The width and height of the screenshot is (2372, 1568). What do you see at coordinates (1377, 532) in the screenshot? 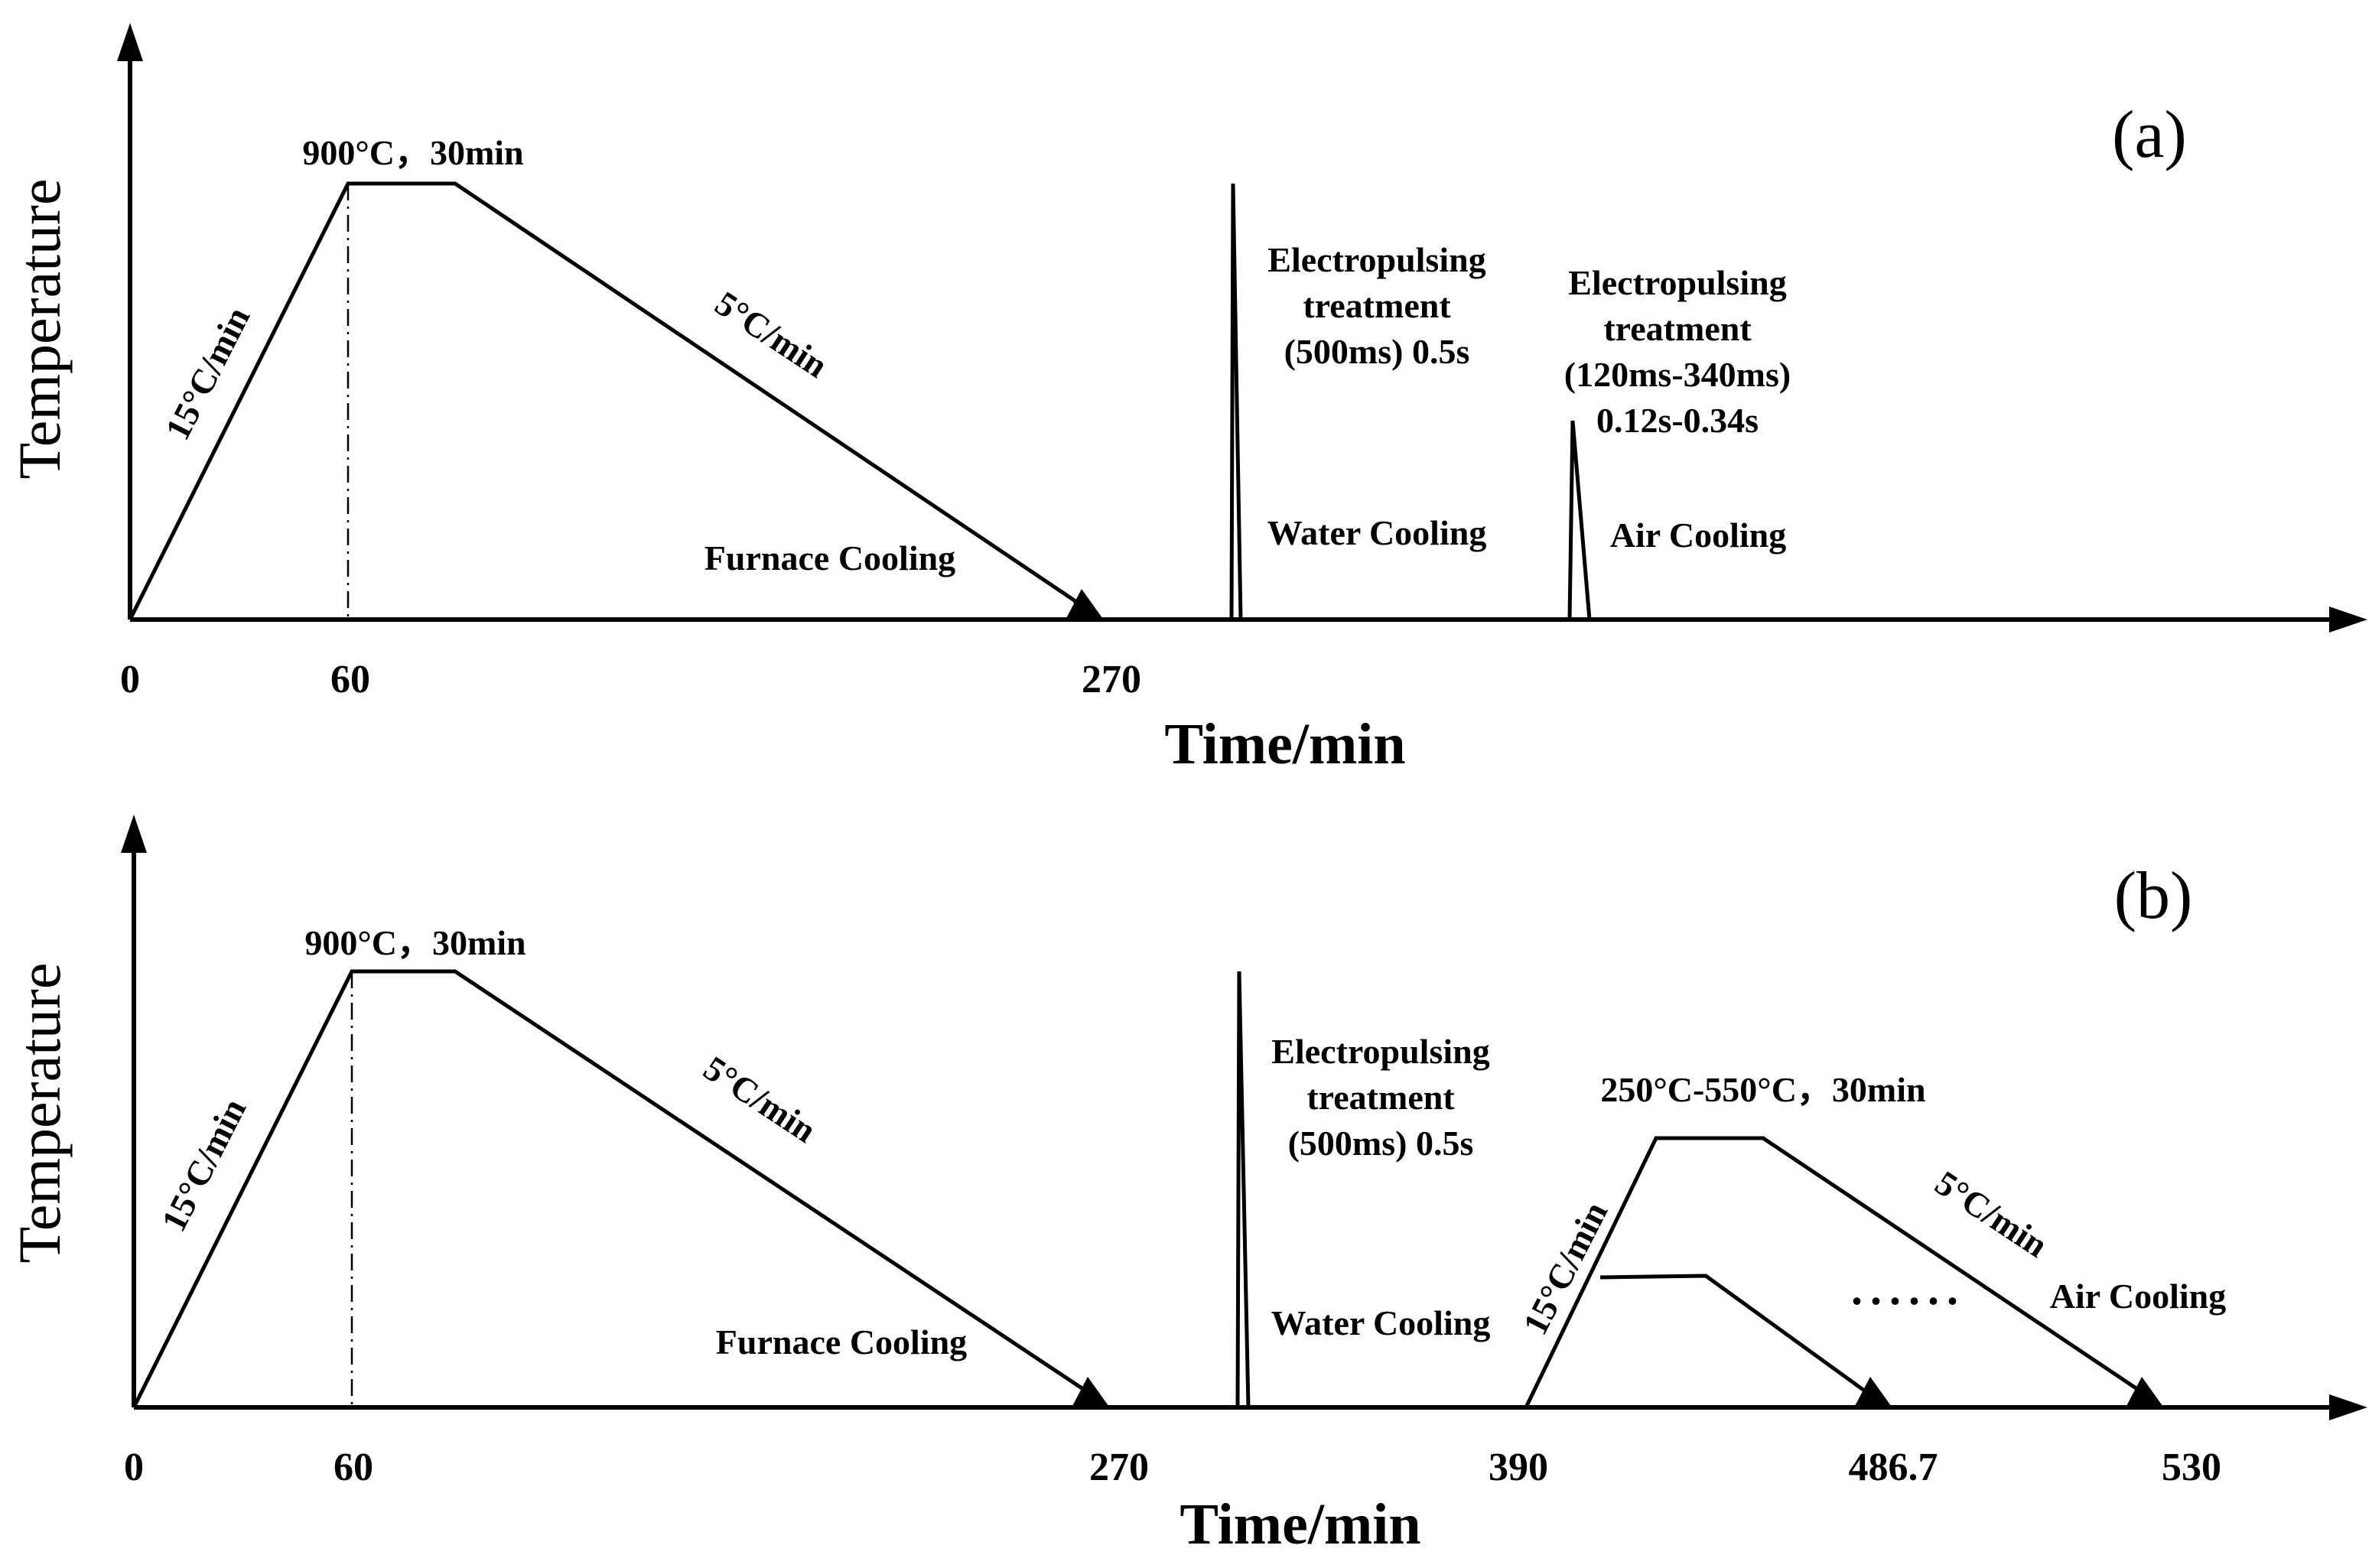
I see `panel-a-water-cooling-label: Water Cooling` at bounding box center [1377, 532].